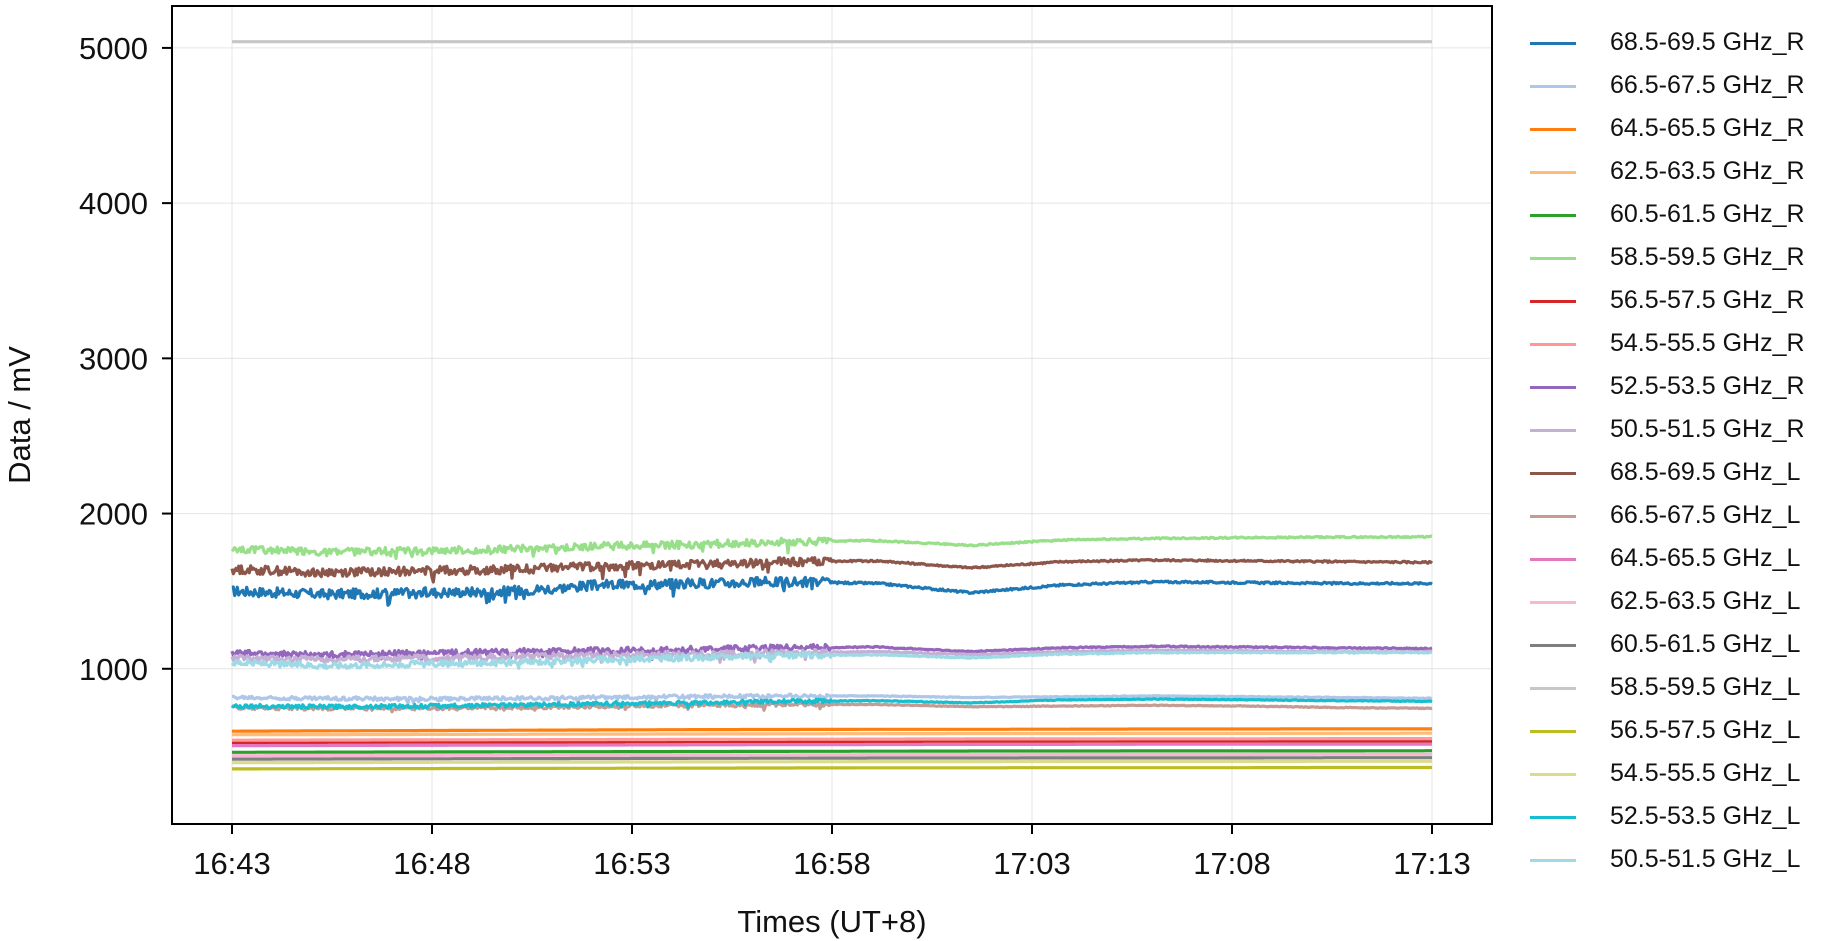  What do you see at coordinates (1707, 257) in the screenshot?
I see `legend-label: 58.5-59.5 GHz_R` at bounding box center [1707, 257].